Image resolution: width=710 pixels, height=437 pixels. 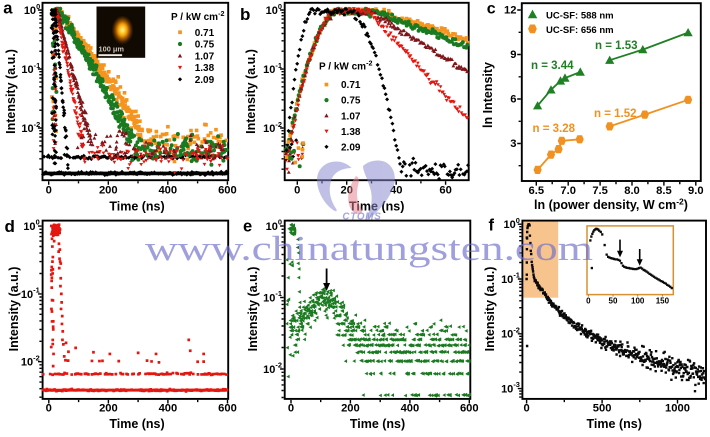 What do you see at coordinates (10, 226) in the screenshot?
I see `svg-text: d` at bounding box center [10, 226].